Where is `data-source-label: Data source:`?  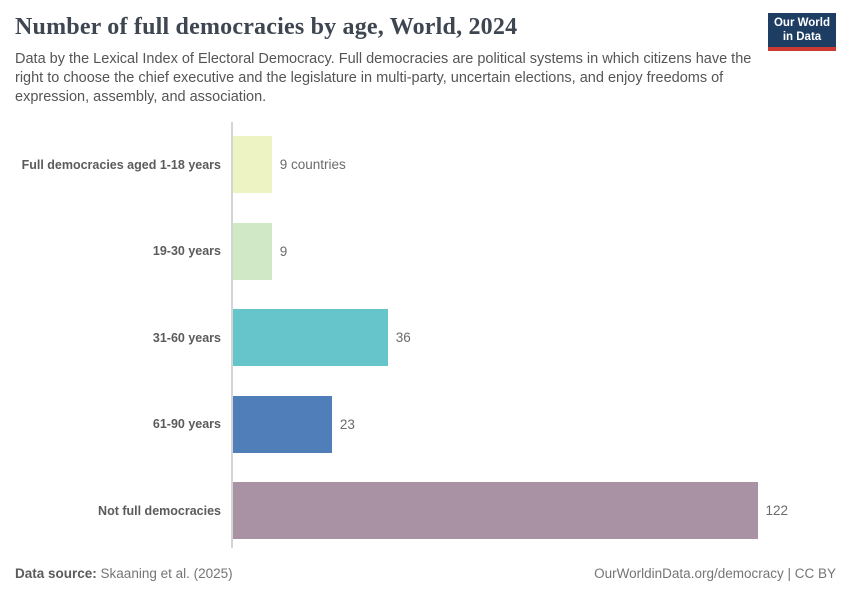 data-source-label: Data source: is located at coordinates (56, 573).